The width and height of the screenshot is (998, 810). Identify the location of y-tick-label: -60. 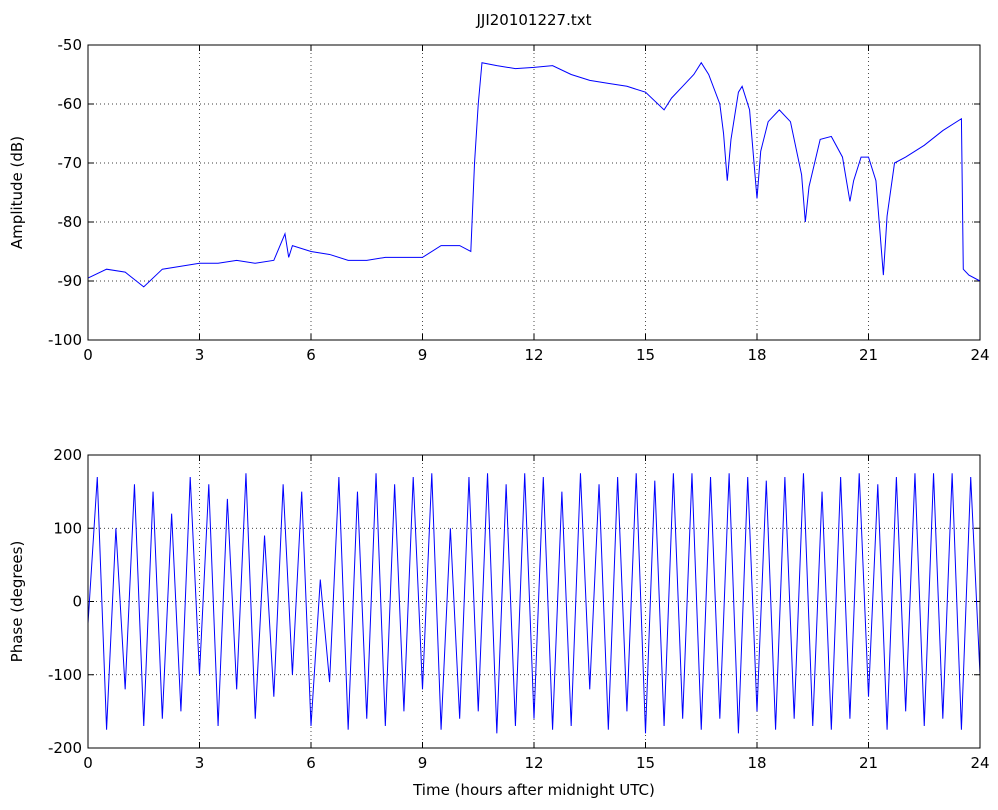
(70, 104).